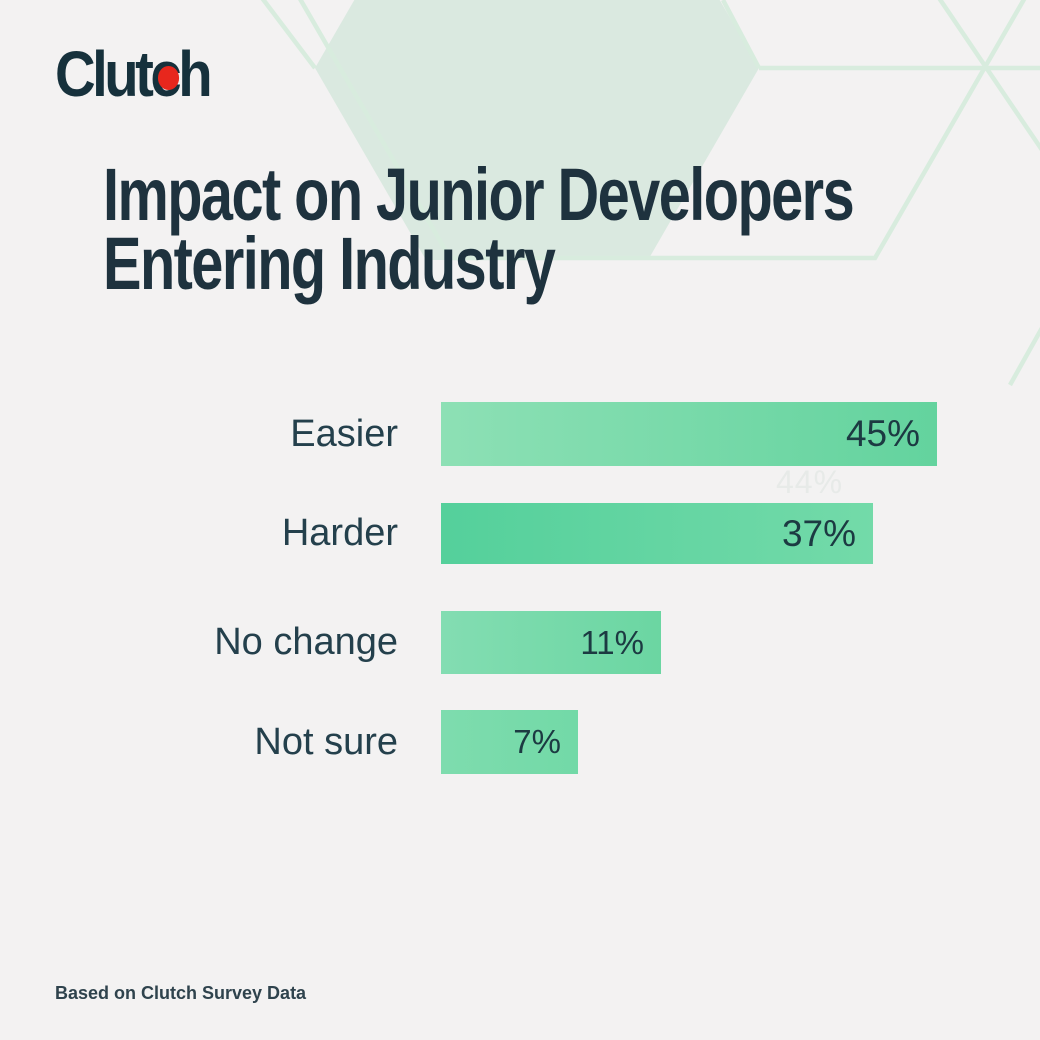  Describe the element at coordinates (104, 74) in the screenshot. I see `logo-text-prefix: Clut` at that location.